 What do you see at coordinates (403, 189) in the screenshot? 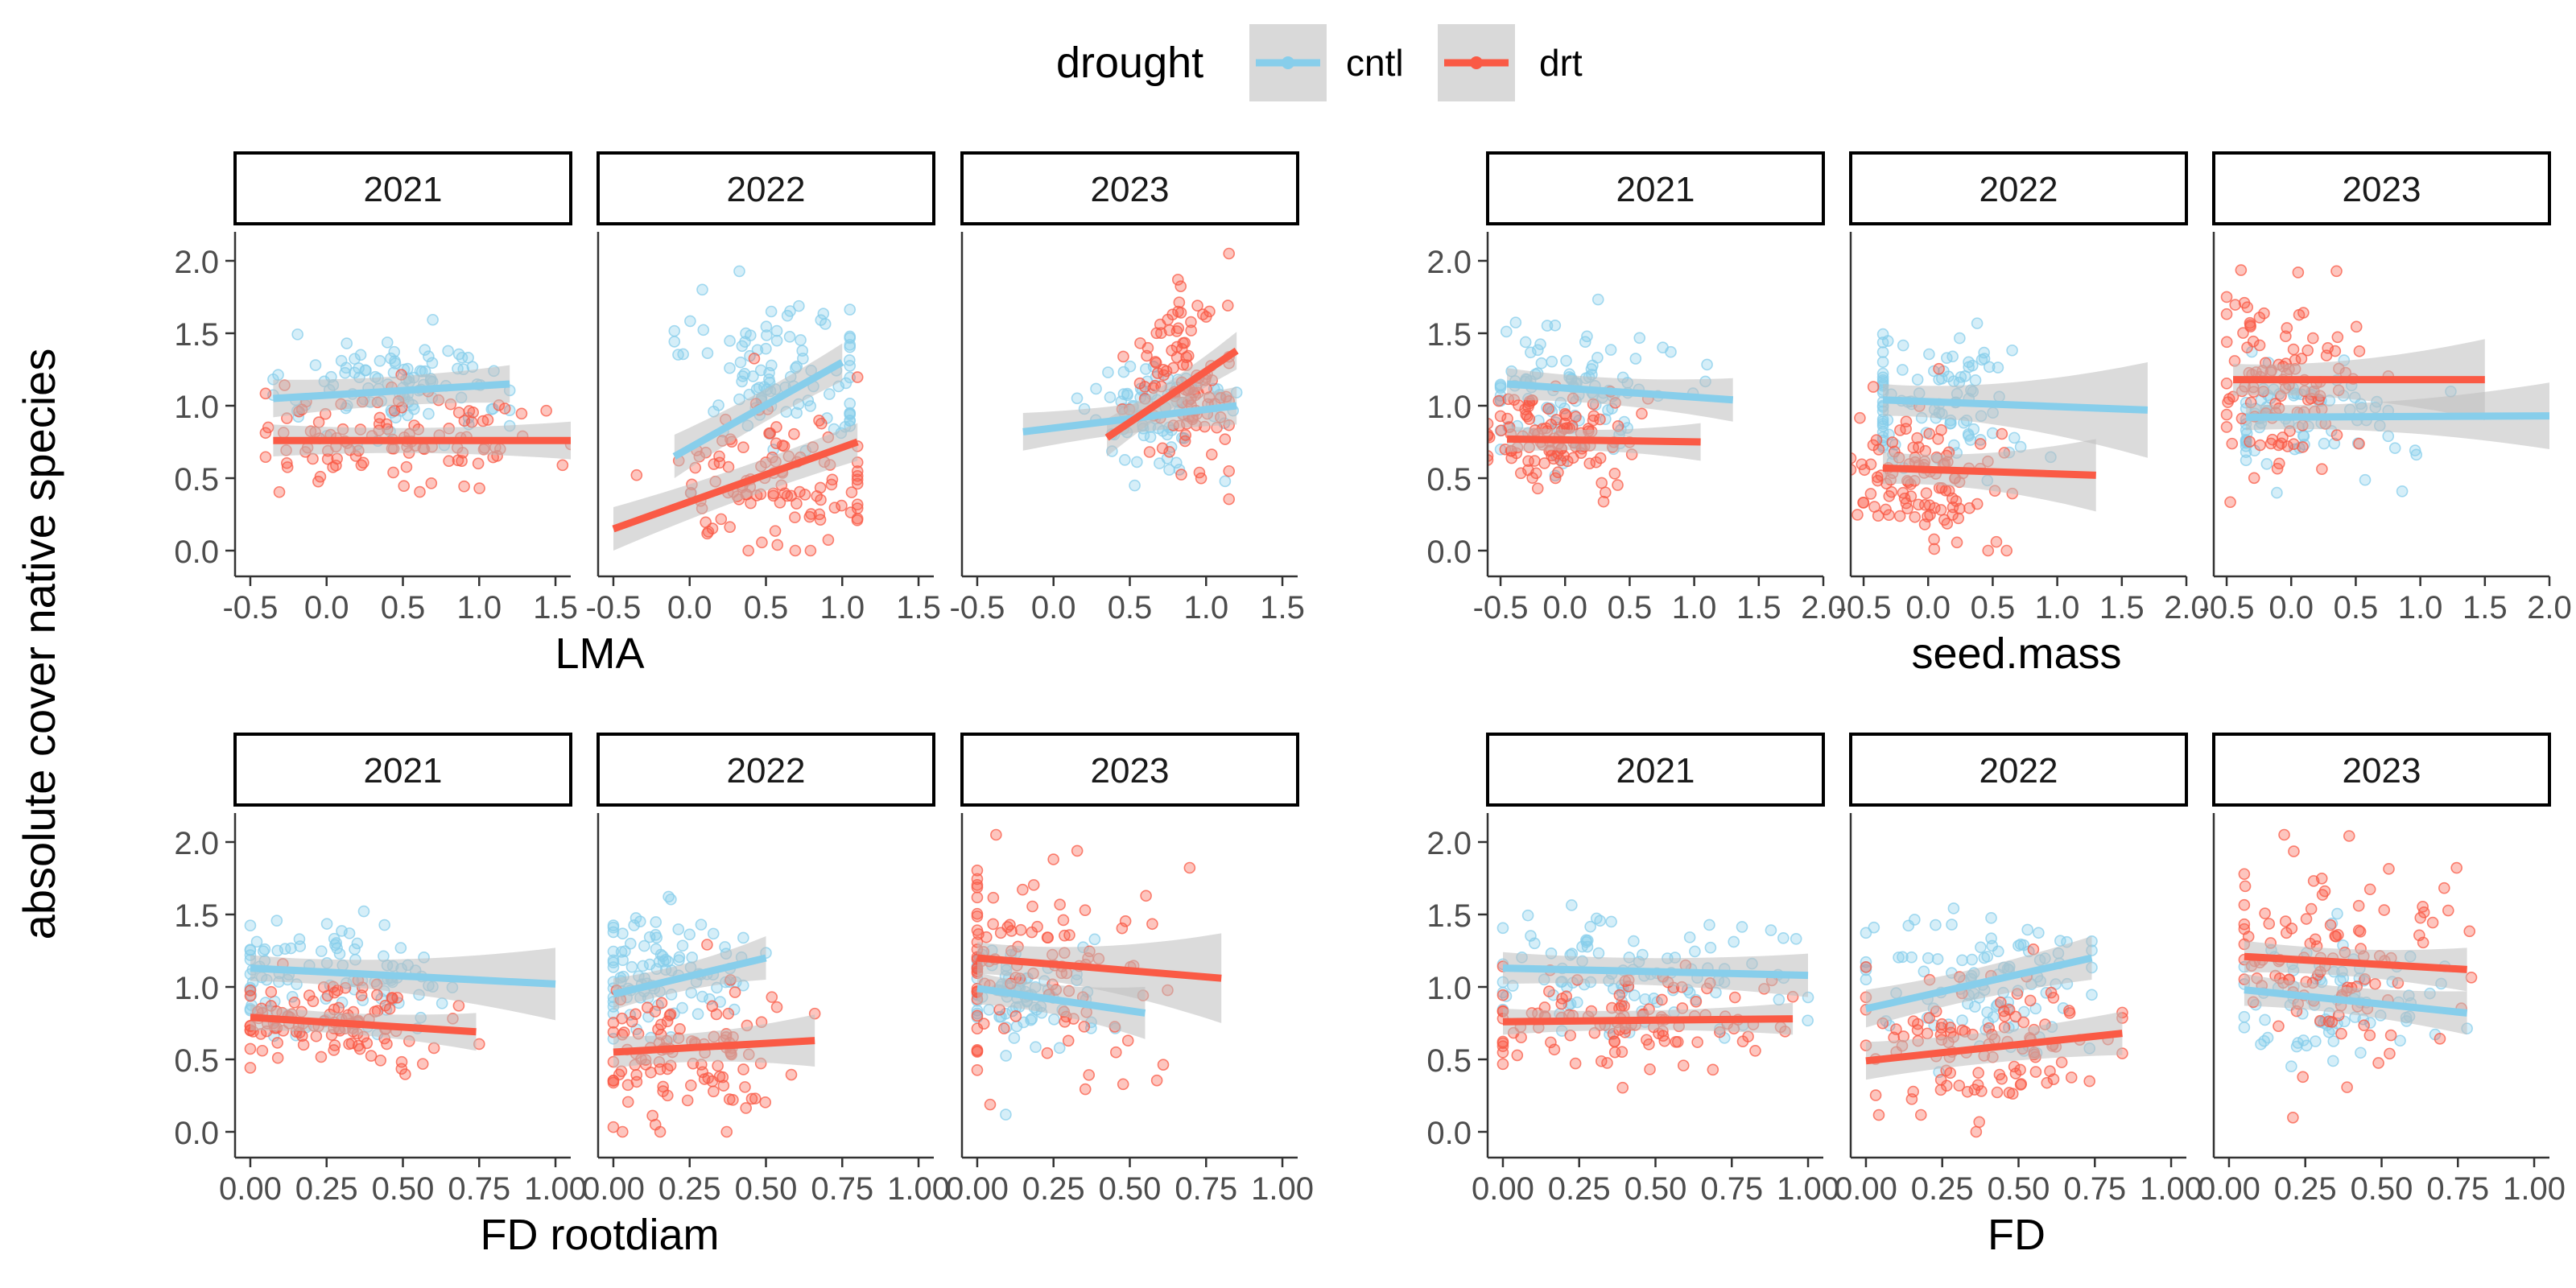
I see `facet-strip-label: 2021` at bounding box center [403, 189].